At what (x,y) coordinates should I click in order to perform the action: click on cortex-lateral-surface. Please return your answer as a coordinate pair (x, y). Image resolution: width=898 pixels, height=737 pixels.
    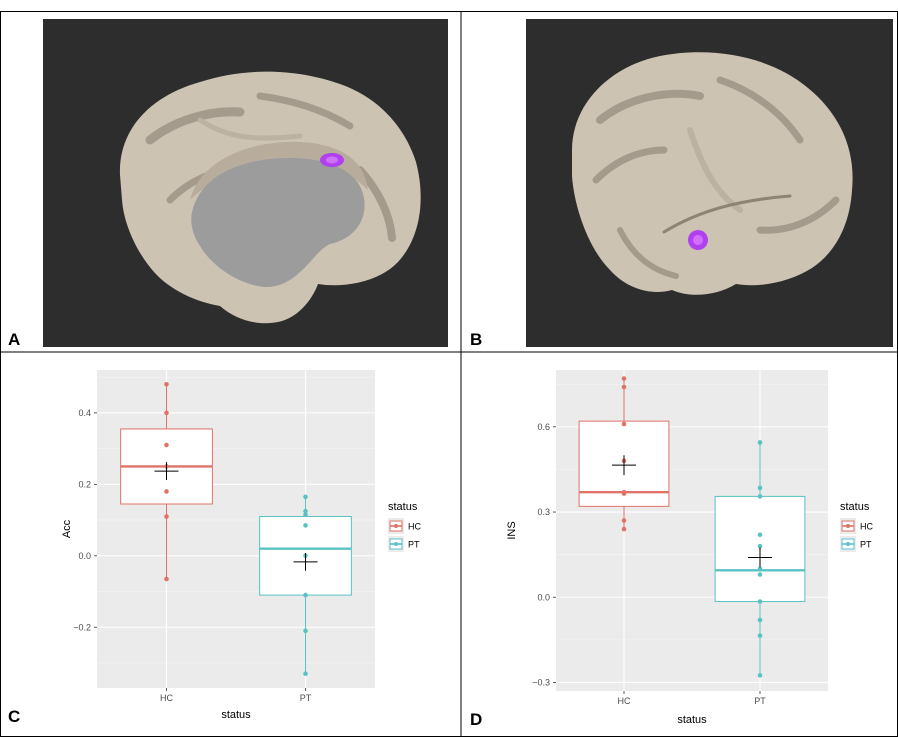
    Looking at the image, I should click on (712, 173).